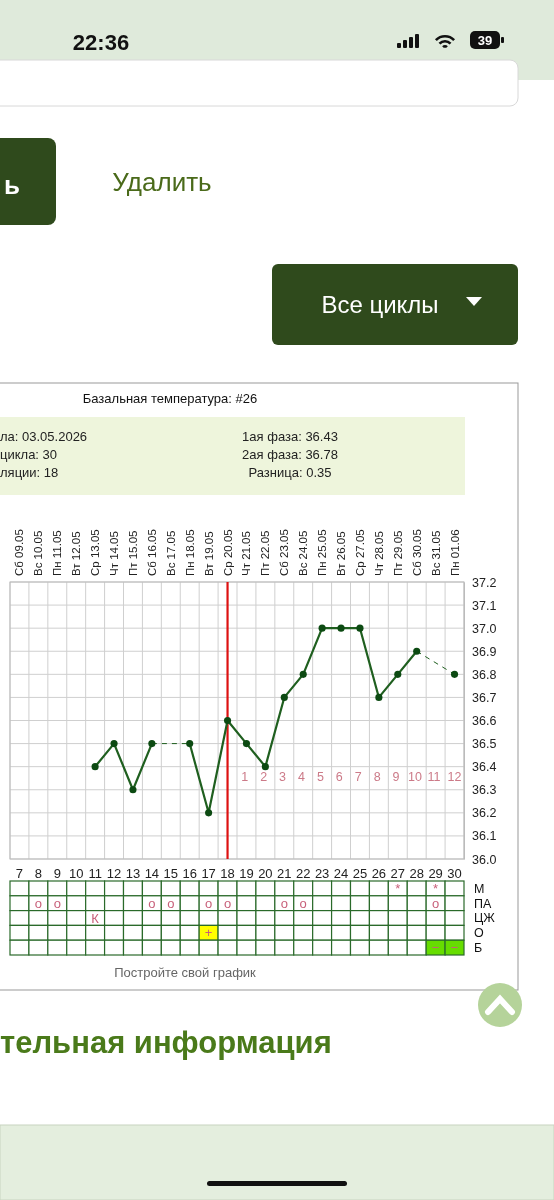 This screenshot has width=554, height=1200. I want to click on x-tick-label: 10, so click(76, 873).